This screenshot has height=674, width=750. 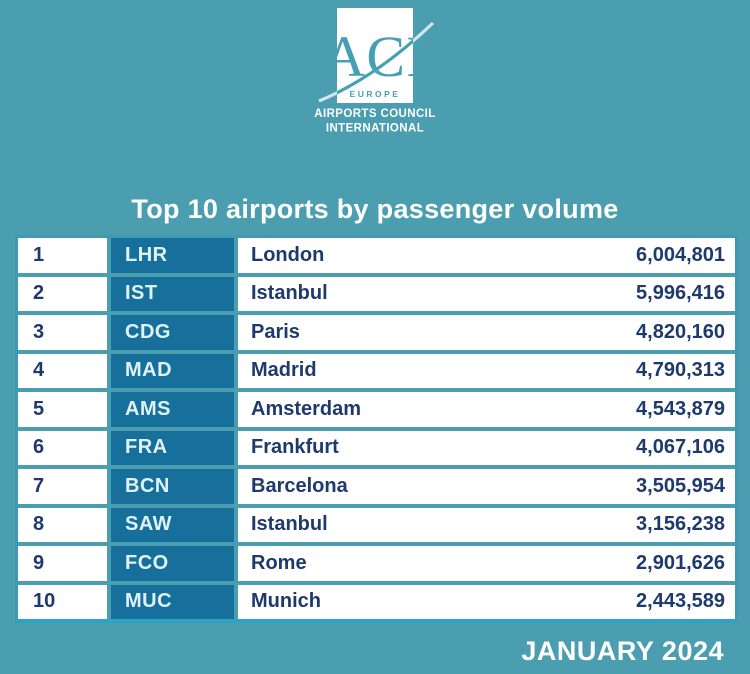 What do you see at coordinates (62, 293) in the screenshot?
I see `rank-cell: 2` at bounding box center [62, 293].